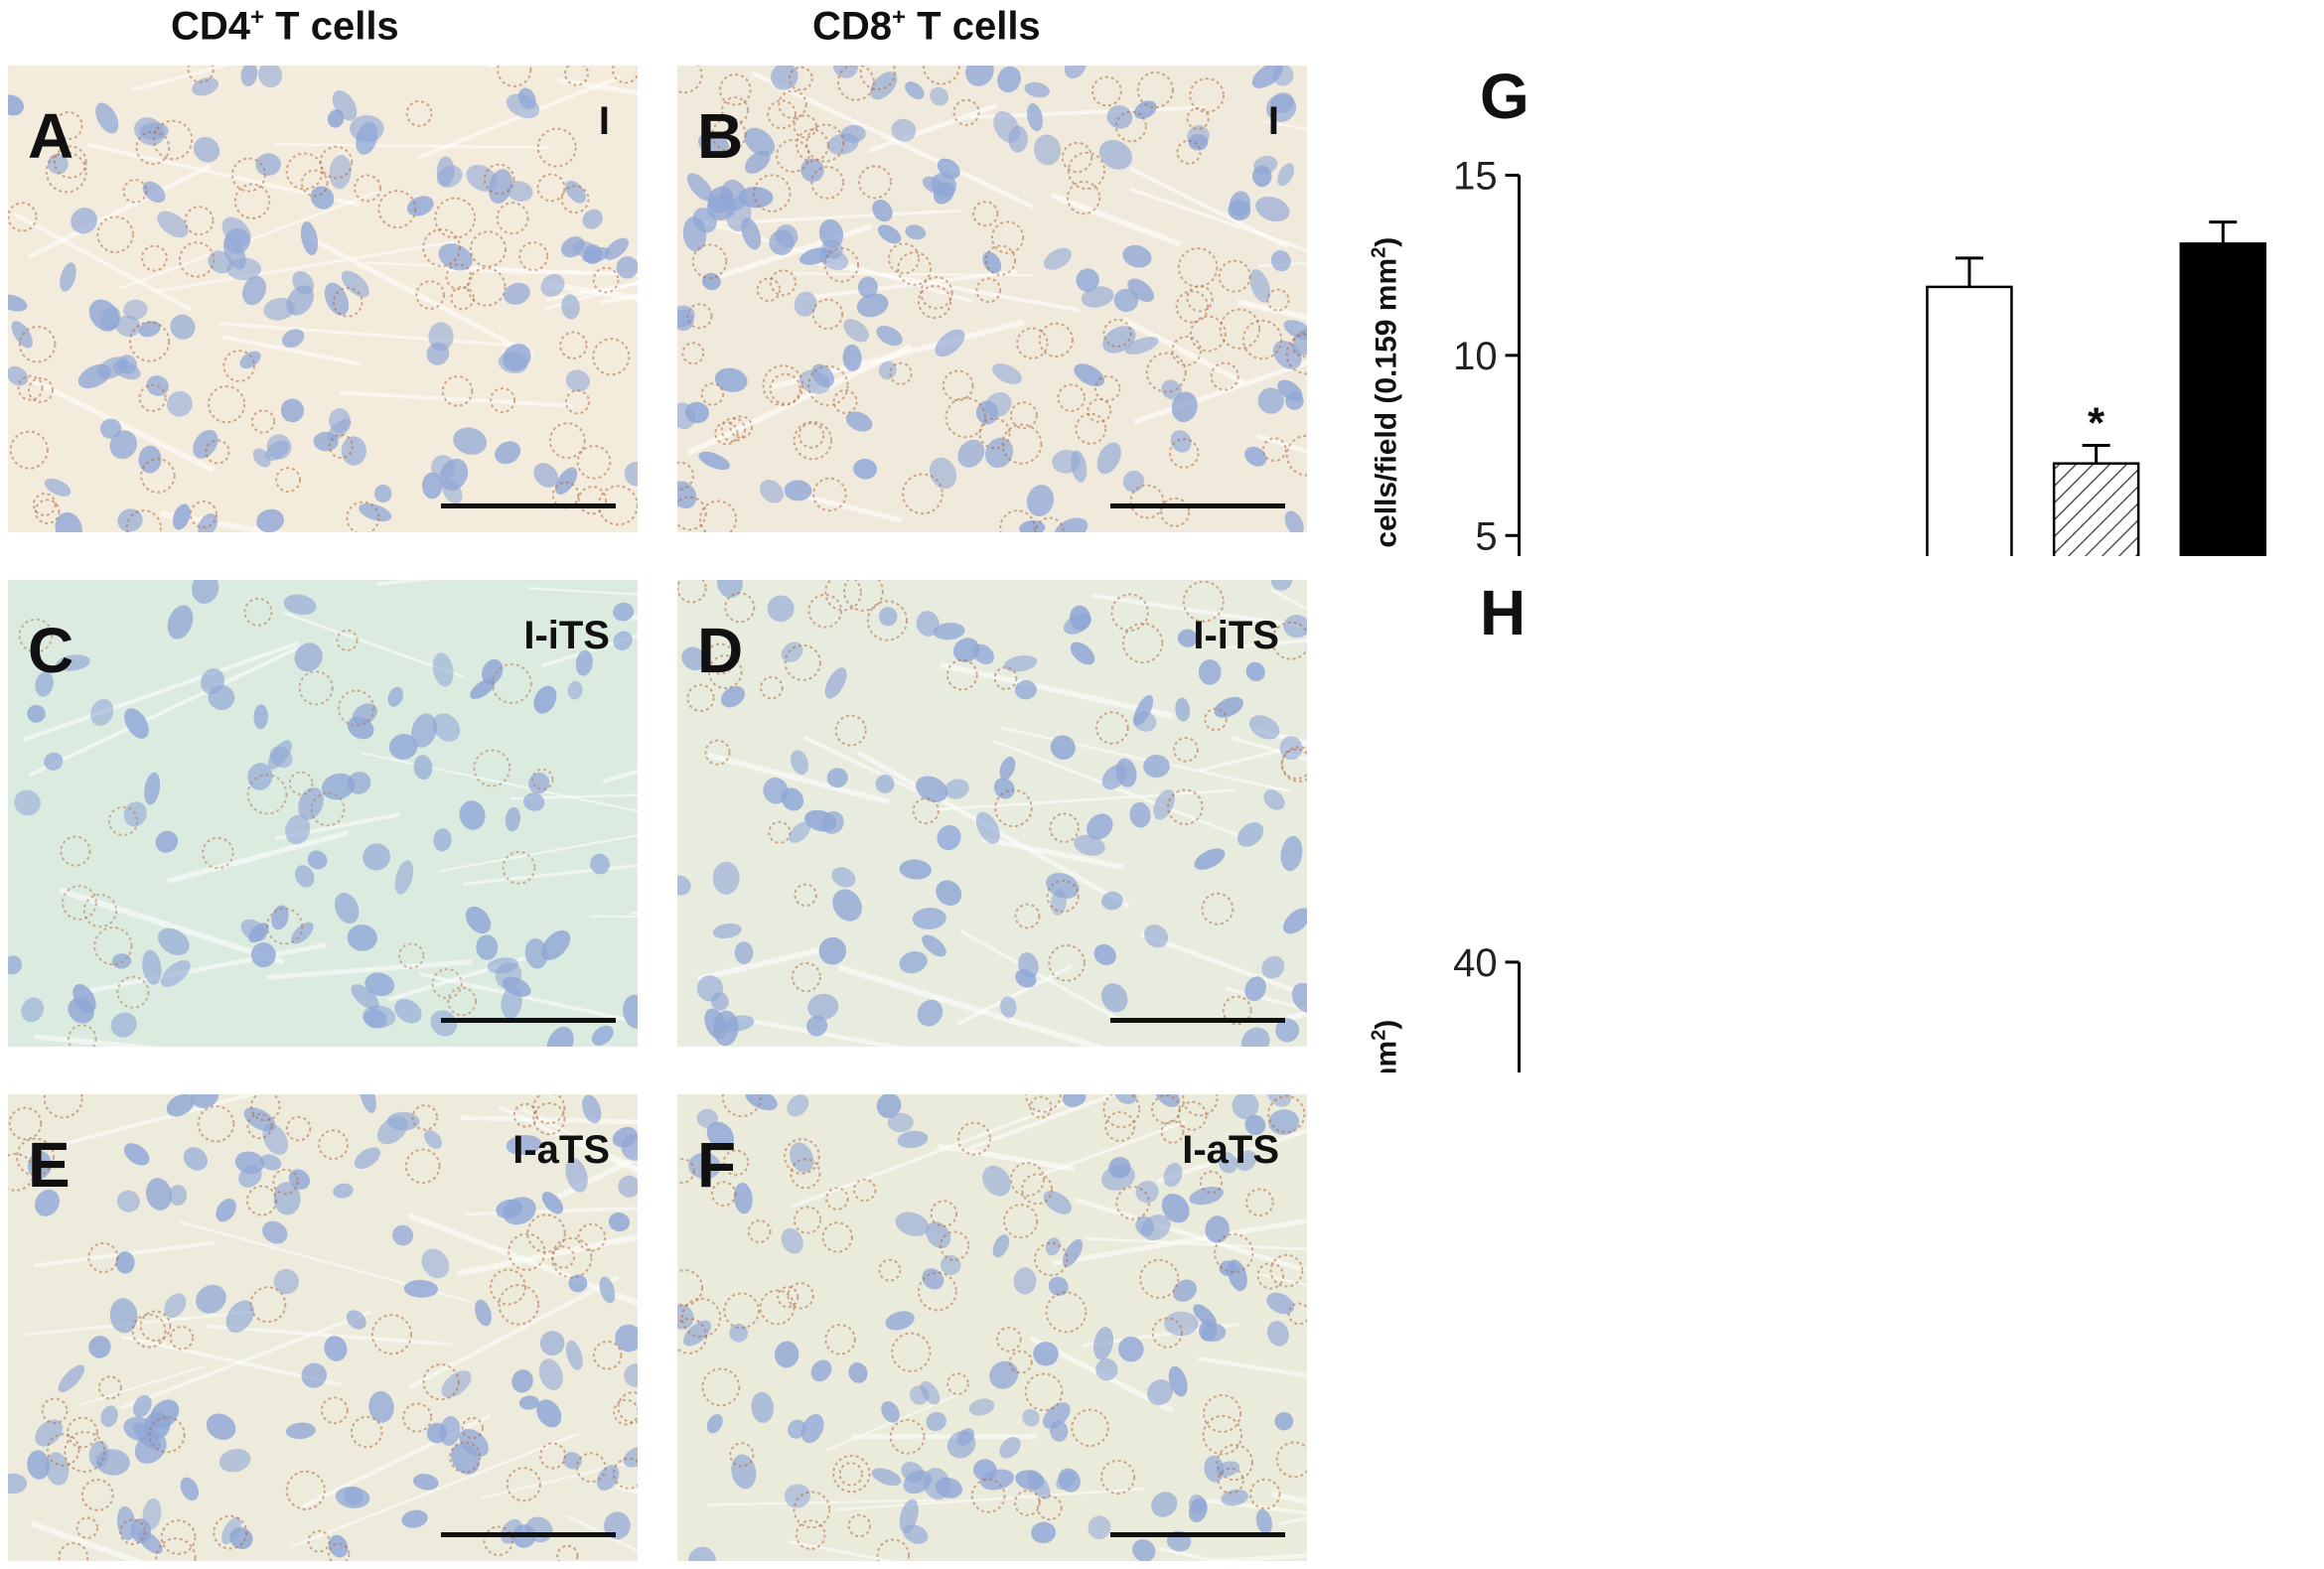 This screenshot has height=1569, width=2324. Describe the element at coordinates (323, 813) in the screenshot. I see `micrograph-panel-c: C I-iTS` at that location.